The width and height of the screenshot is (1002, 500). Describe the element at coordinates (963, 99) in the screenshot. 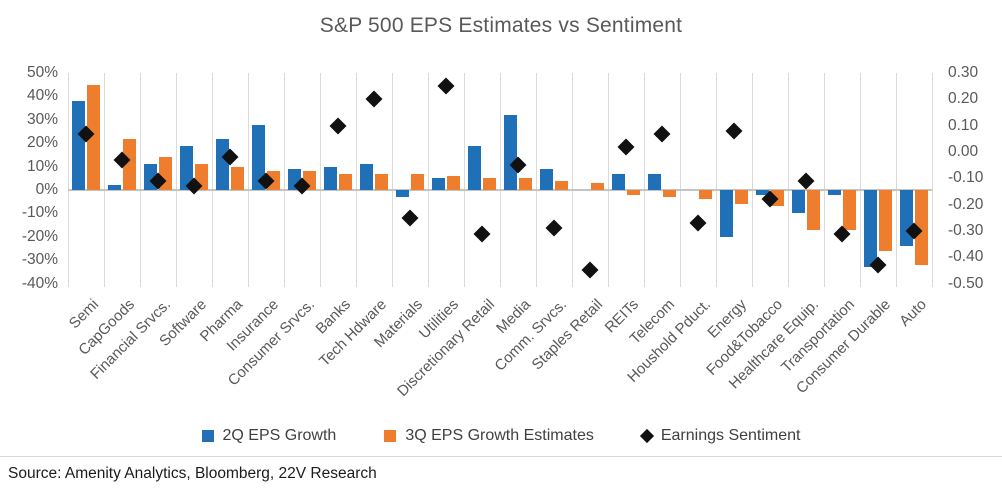

I see `right-axis-tick: 0.20` at that location.